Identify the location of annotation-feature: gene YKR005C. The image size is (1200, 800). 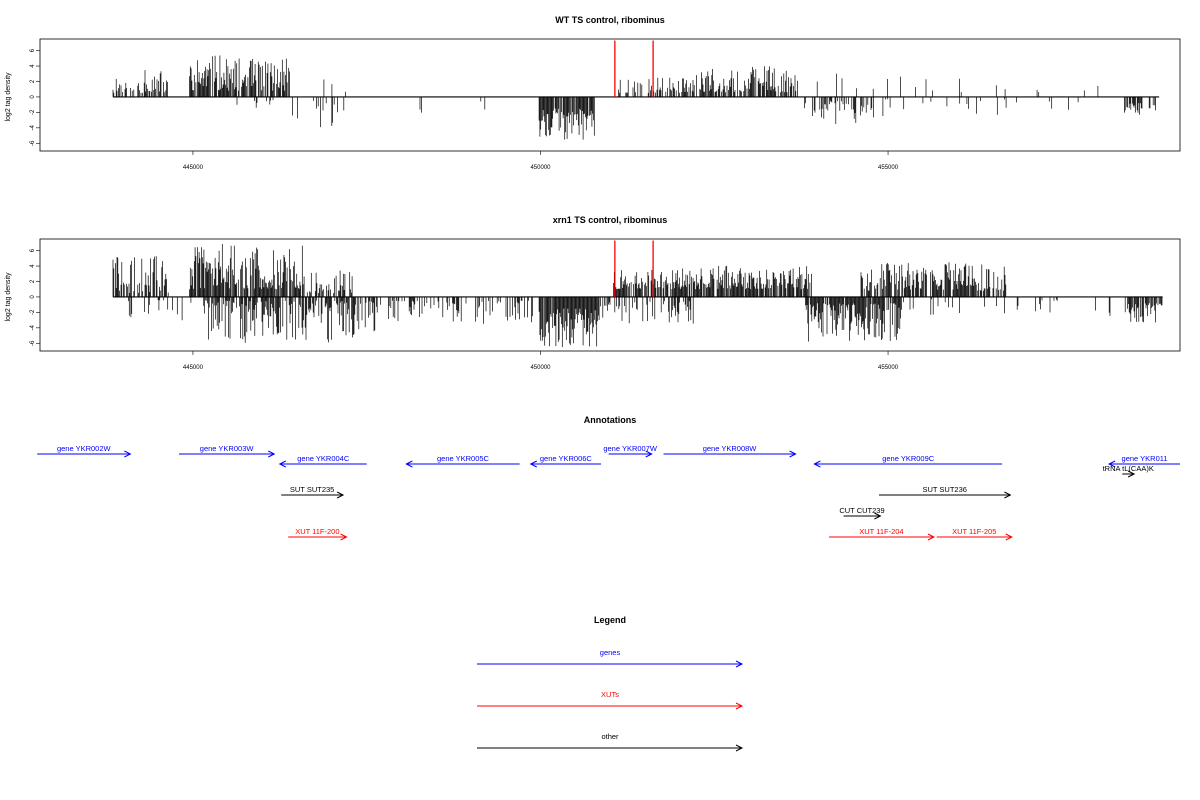
(462, 461).